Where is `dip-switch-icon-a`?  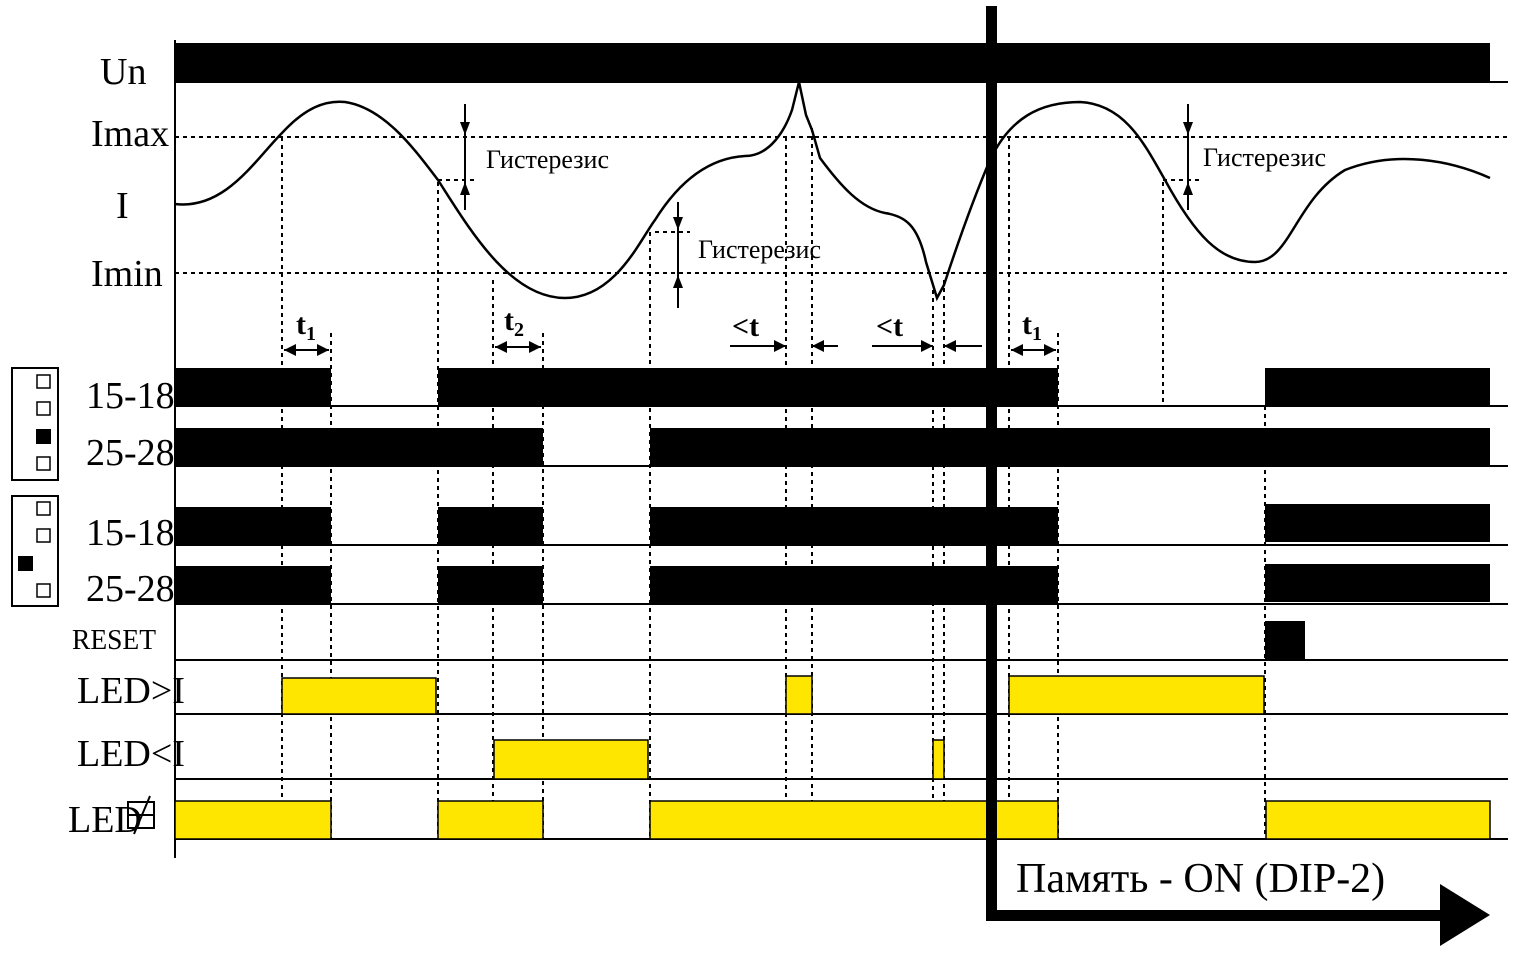 dip-switch-icon-a is located at coordinates (35, 424).